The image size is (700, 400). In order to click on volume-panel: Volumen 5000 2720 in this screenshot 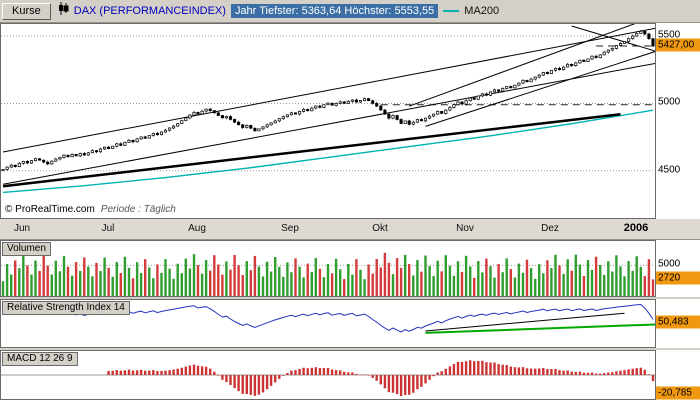, I will do `click(350, 268)`.